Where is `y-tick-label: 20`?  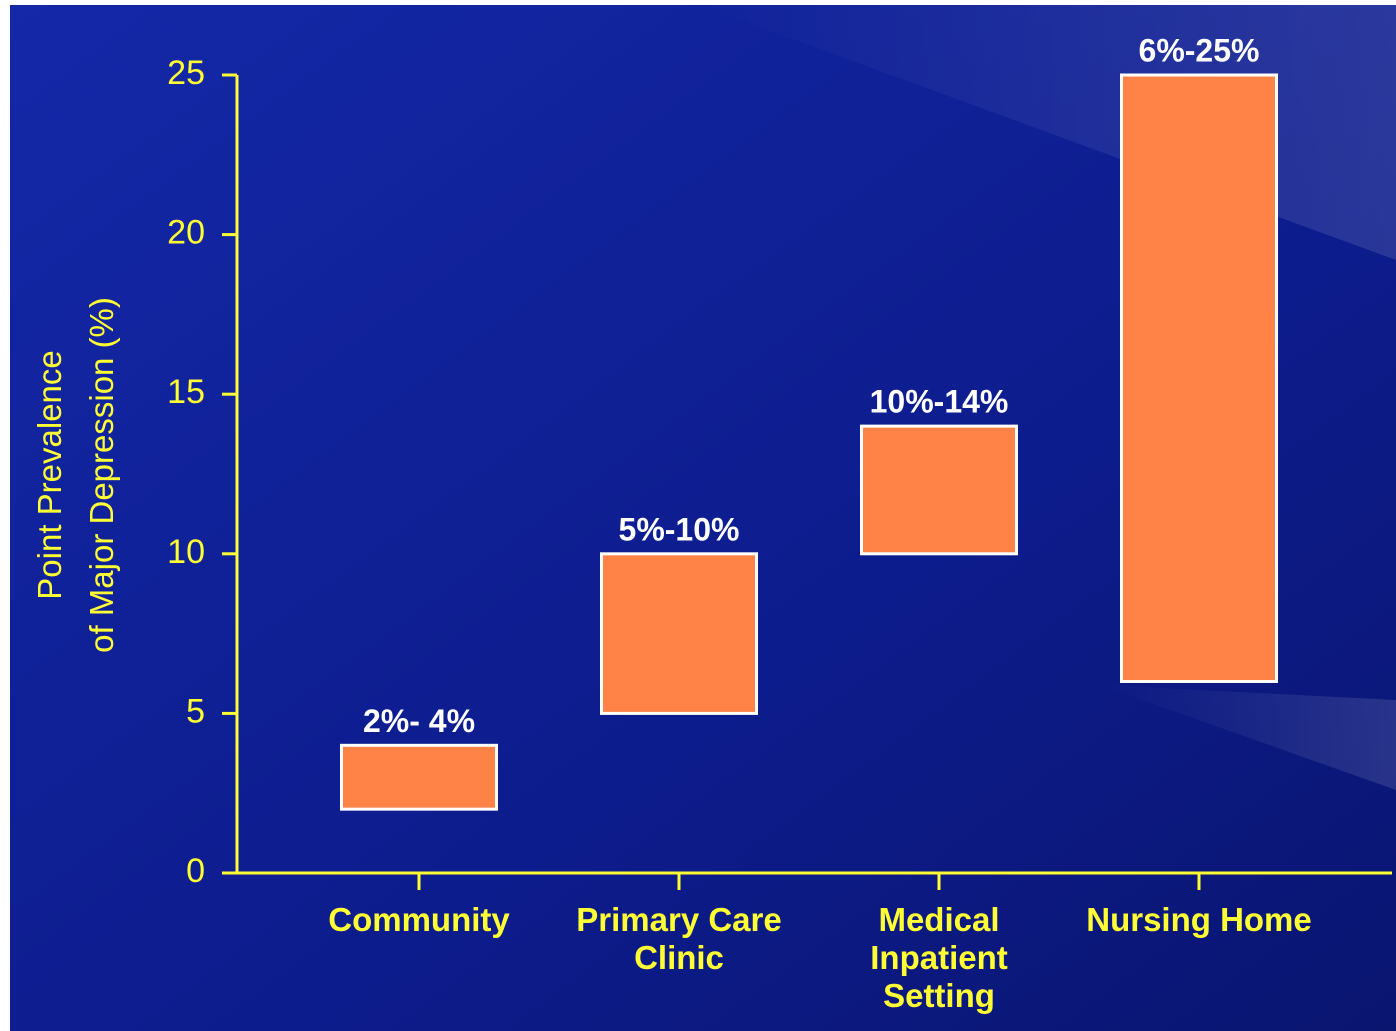
y-tick-label: 20 is located at coordinates (186, 233).